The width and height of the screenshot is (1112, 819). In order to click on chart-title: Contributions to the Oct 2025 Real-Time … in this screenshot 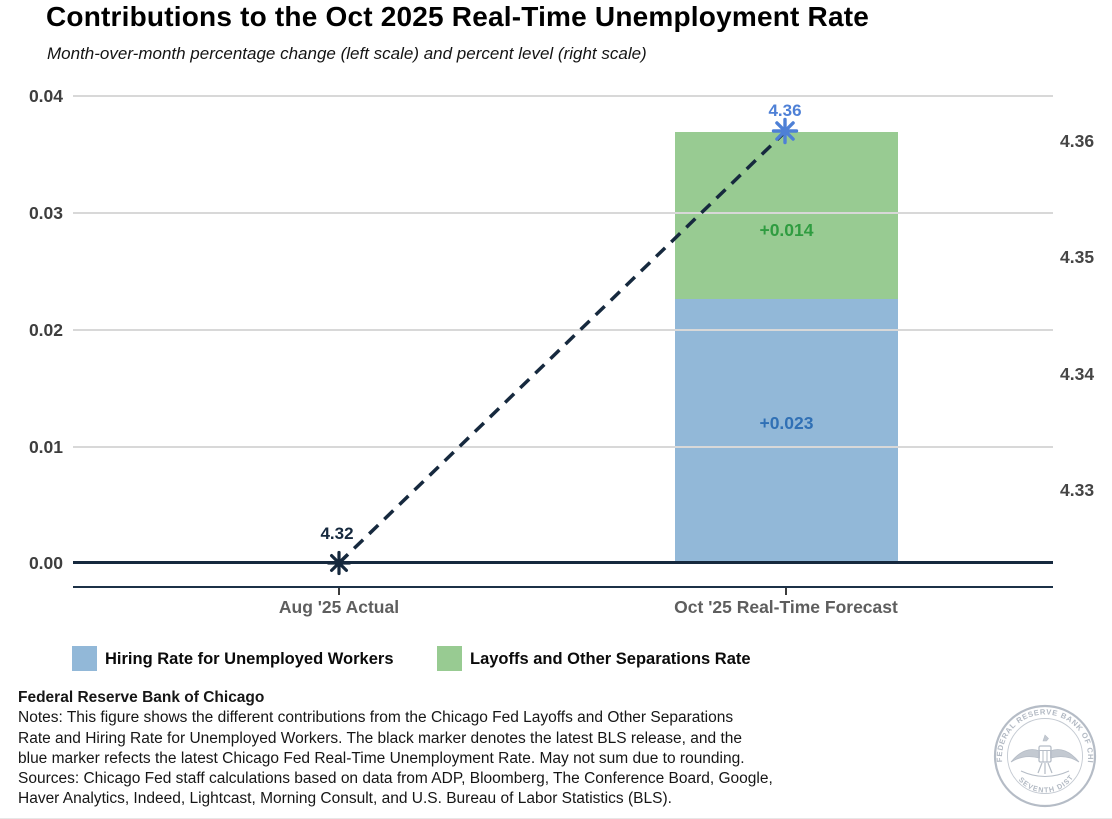, I will do `click(458, 16)`.